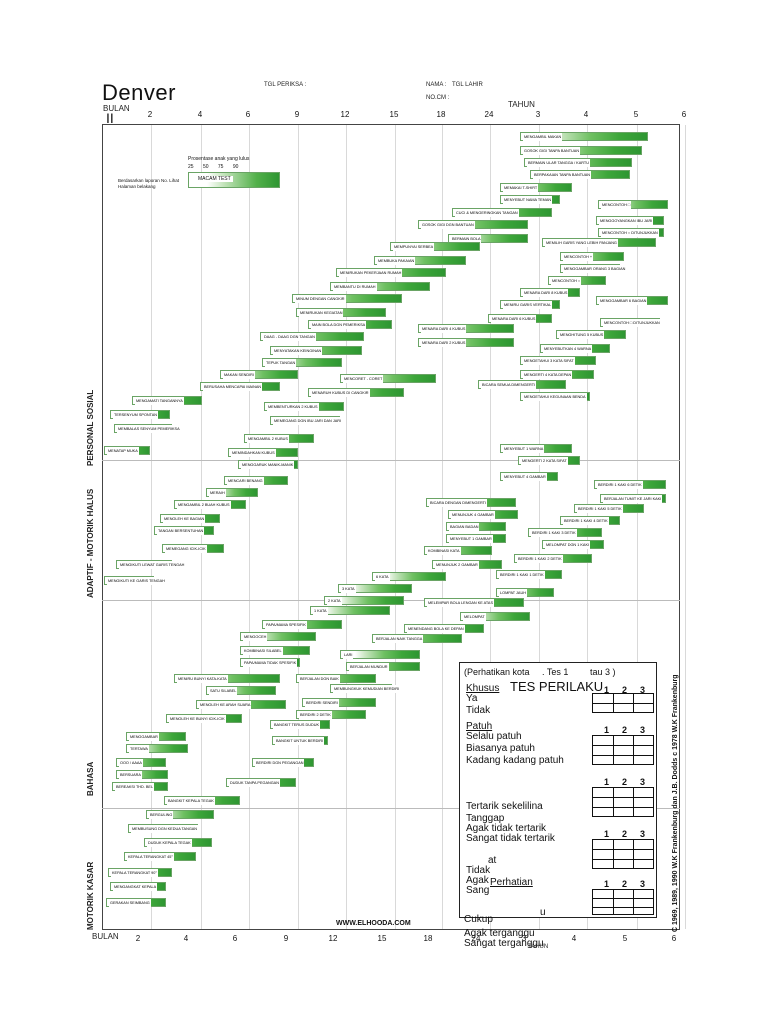  I want to click on milestone-bar: MENGAMBIL 2 BUAH KUBUS, so click(210, 504).